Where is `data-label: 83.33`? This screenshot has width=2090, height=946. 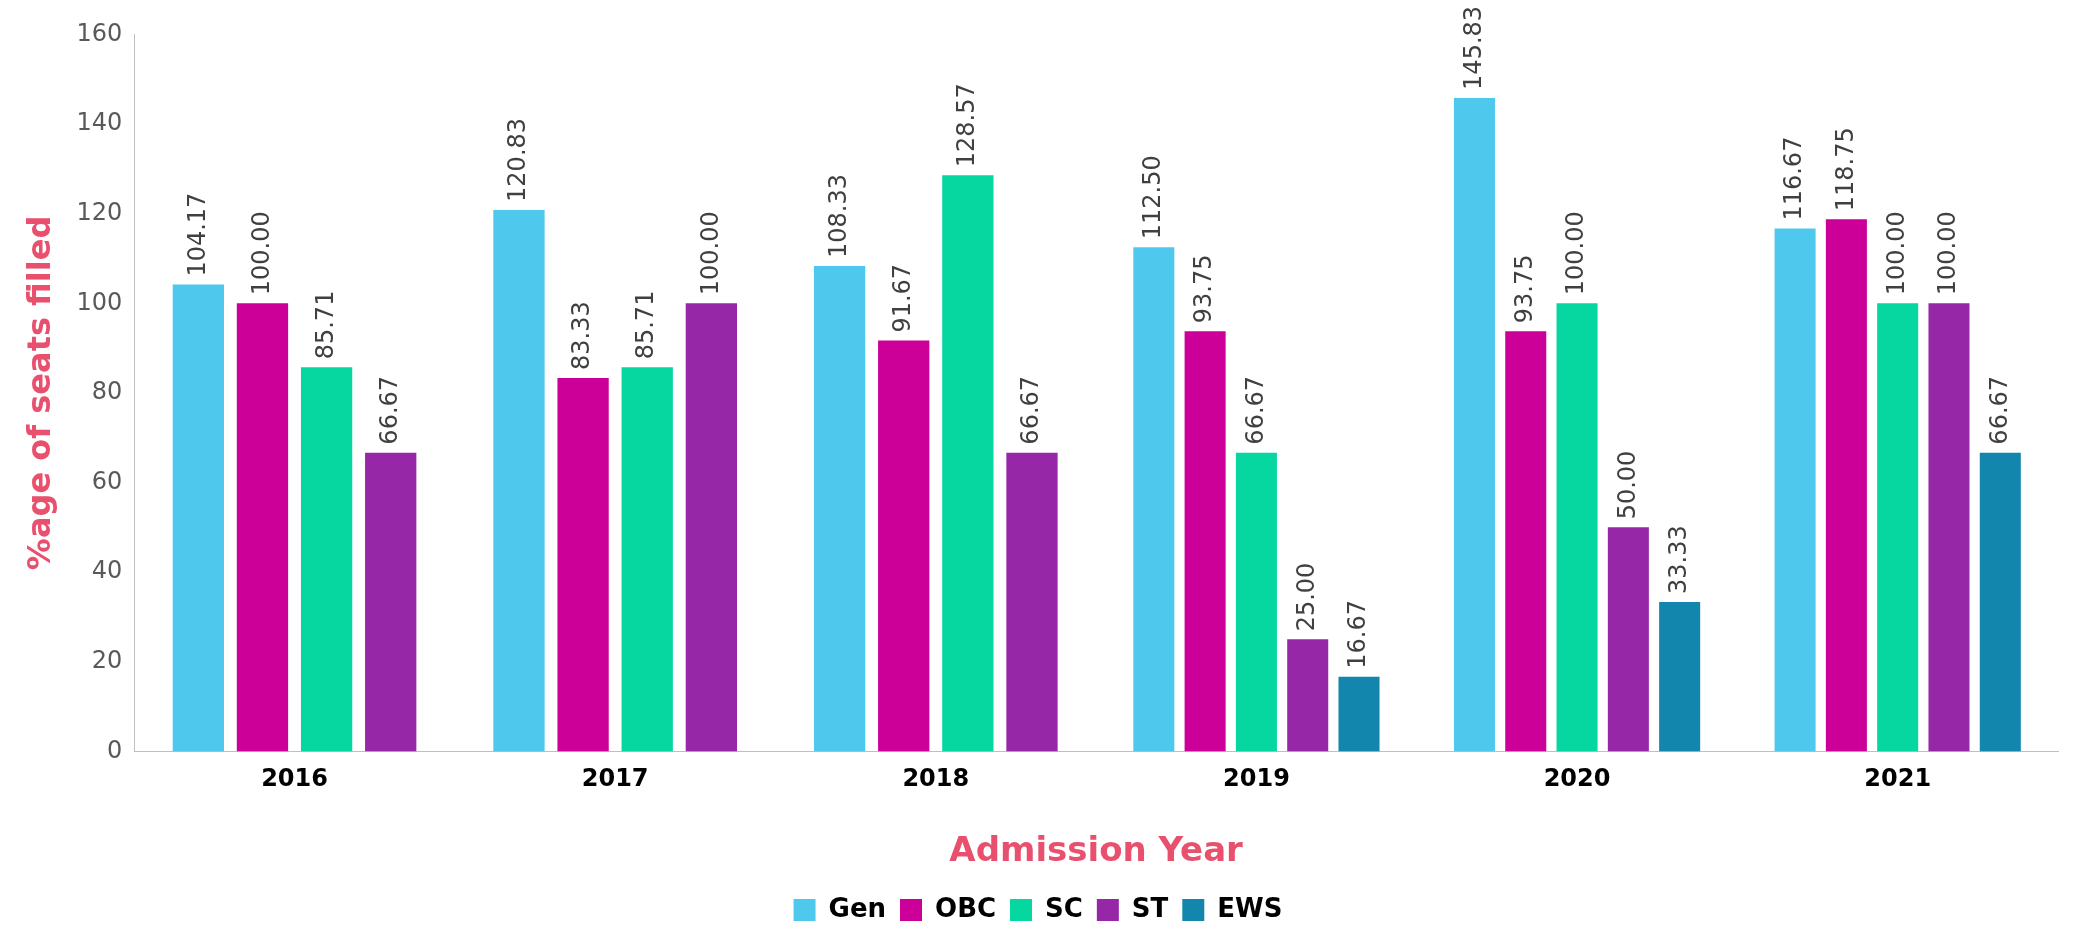
data-label: 83.33 is located at coordinates (581, 335).